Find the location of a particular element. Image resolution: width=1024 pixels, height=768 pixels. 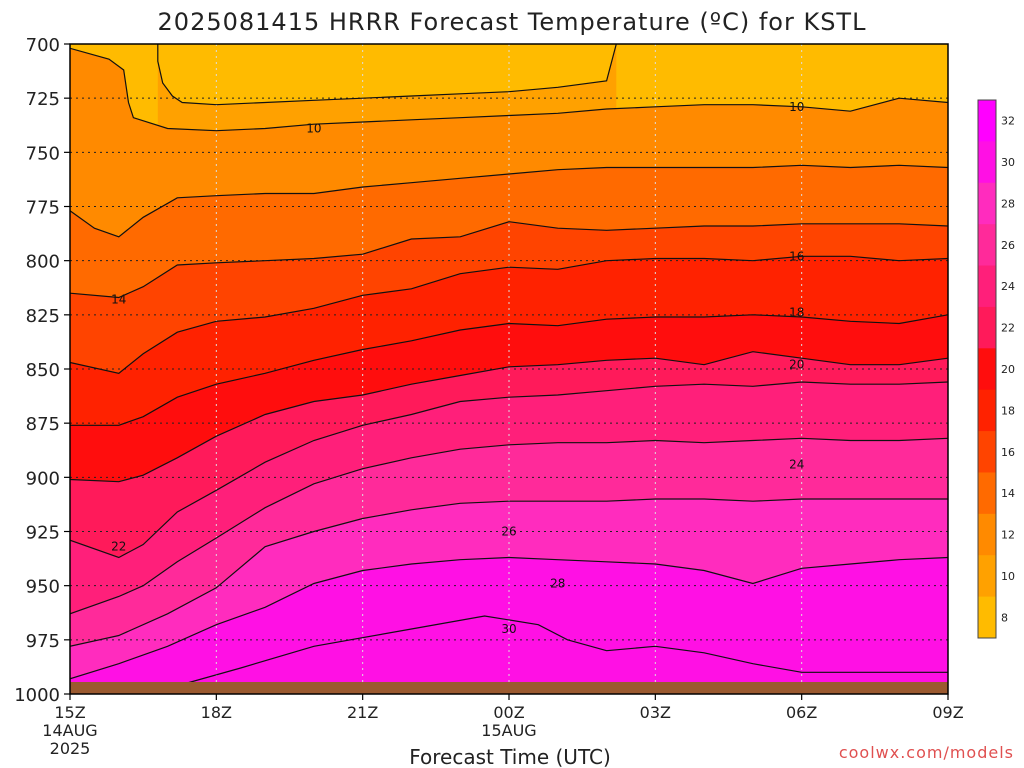

contour-label: 22 is located at coordinates (118, 547).